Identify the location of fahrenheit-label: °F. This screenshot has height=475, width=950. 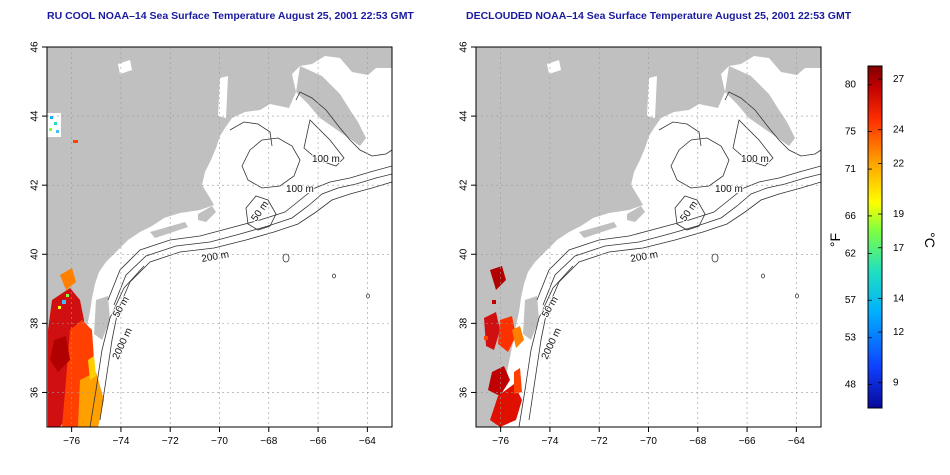
(835, 240).